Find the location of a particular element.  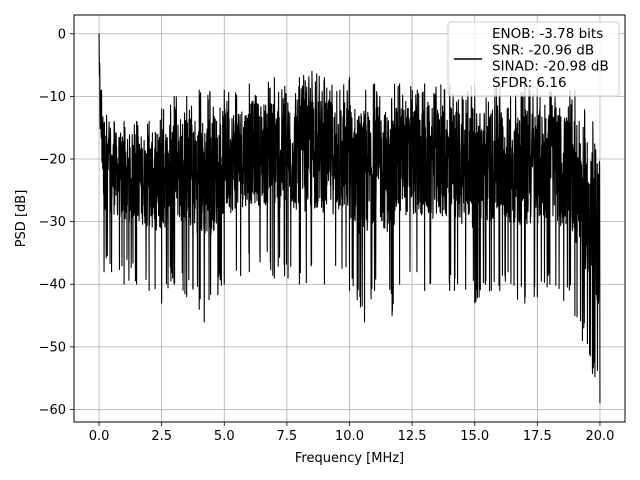

y-tick-label: −40 is located at coordinates (52, 285).